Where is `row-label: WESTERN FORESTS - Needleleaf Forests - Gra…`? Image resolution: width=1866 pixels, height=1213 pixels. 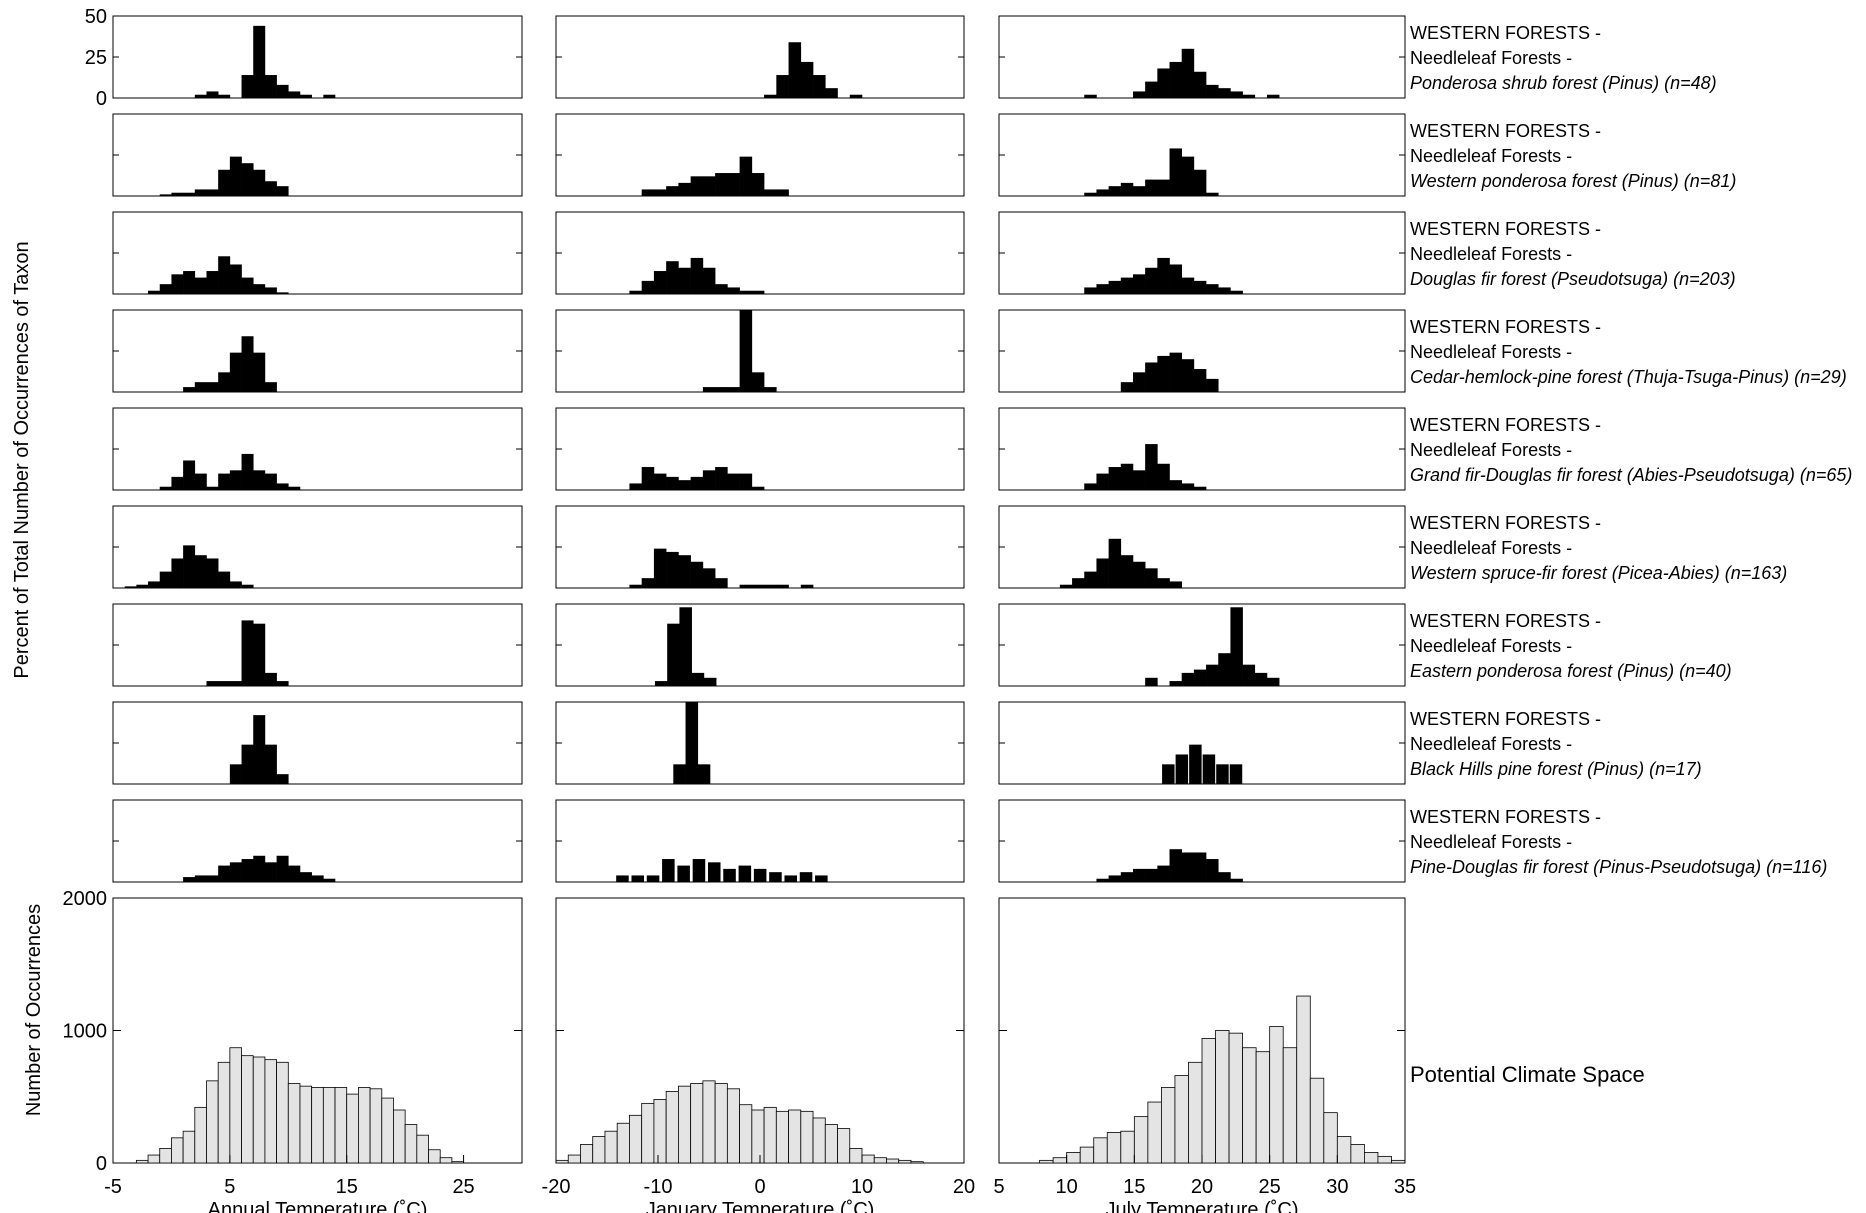
row-label: WESTERN FORESTS - Needleleaf Forests - Gra… is located at coordinates (1631, 450).